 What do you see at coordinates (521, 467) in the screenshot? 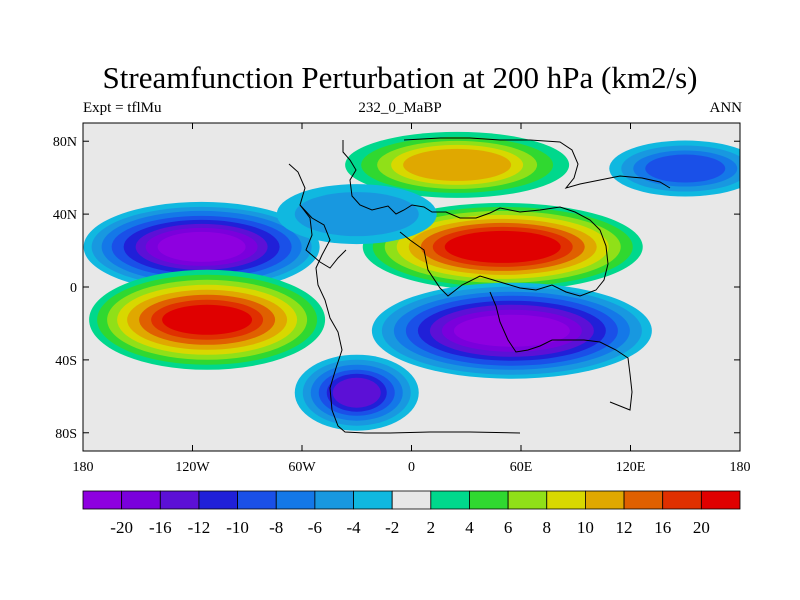
I see `x-tick-label: 60E` at bounding box center [521, 467].